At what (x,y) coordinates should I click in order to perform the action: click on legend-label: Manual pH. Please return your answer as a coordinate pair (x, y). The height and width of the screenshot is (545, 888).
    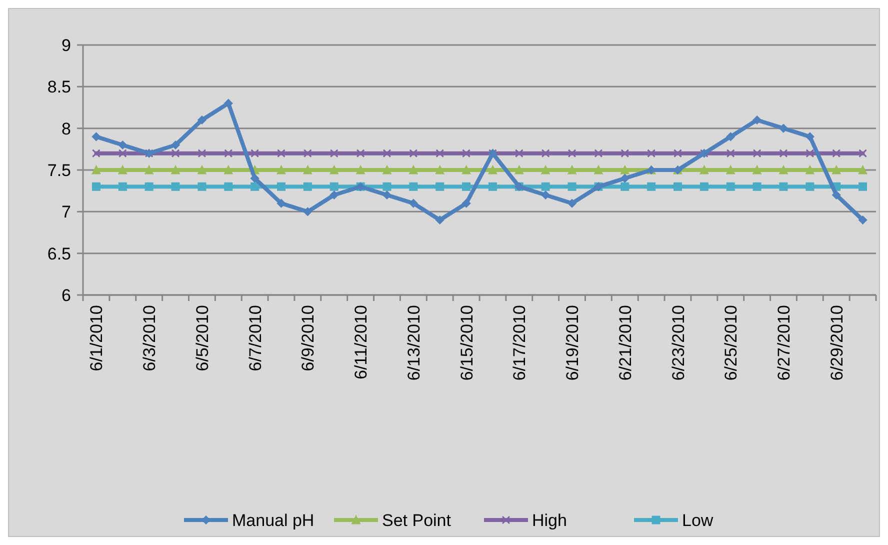
    Looking at the image, I should click on (273, 520).